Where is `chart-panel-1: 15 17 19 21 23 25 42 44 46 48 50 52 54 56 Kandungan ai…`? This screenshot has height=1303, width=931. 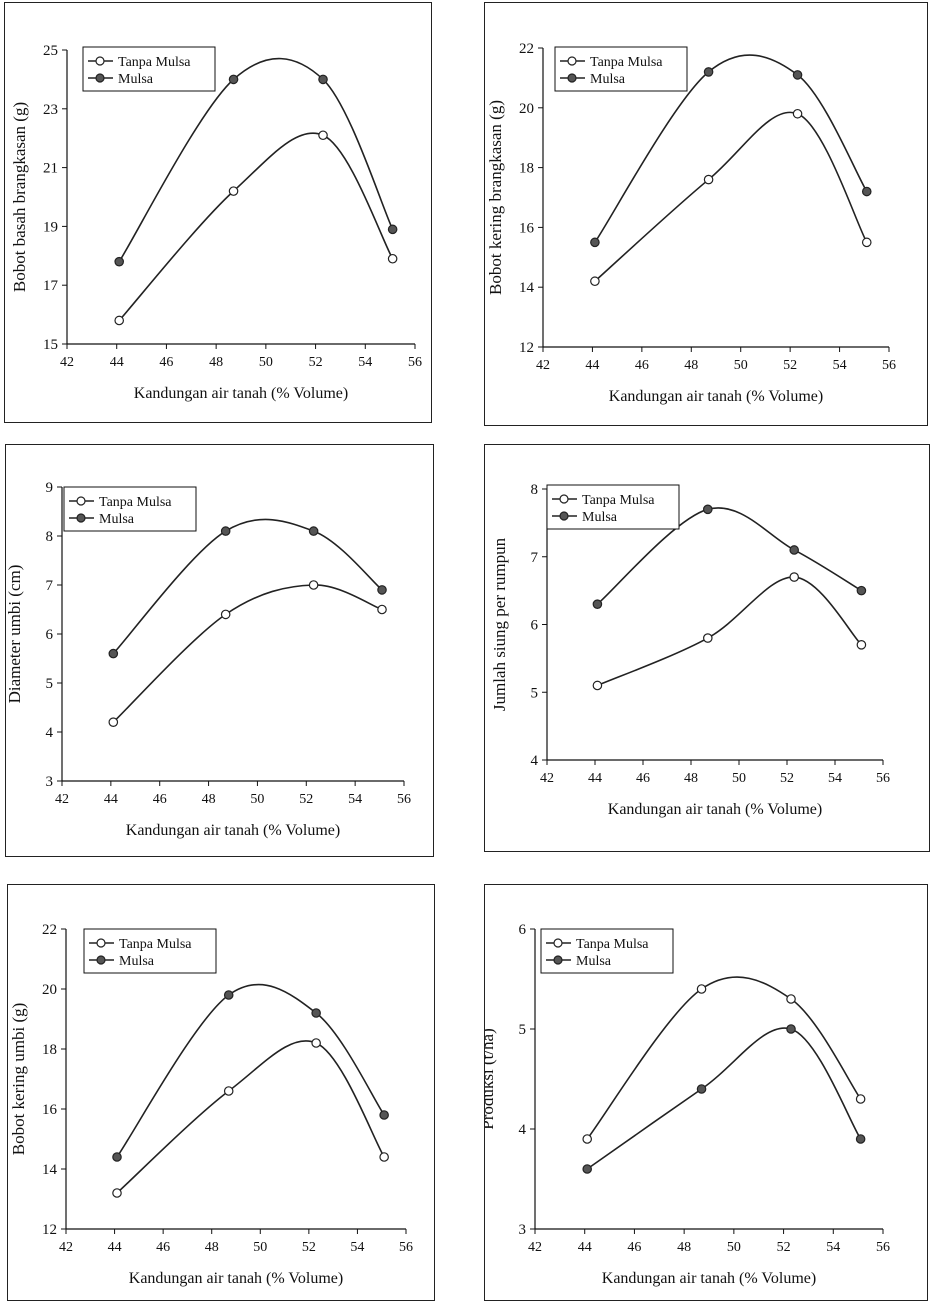
chart-panel-1: 15 17 19 21 23 25 42 44 46 48 50 52 54 56 Kandungan ai… is located at coordinates (218, 212).